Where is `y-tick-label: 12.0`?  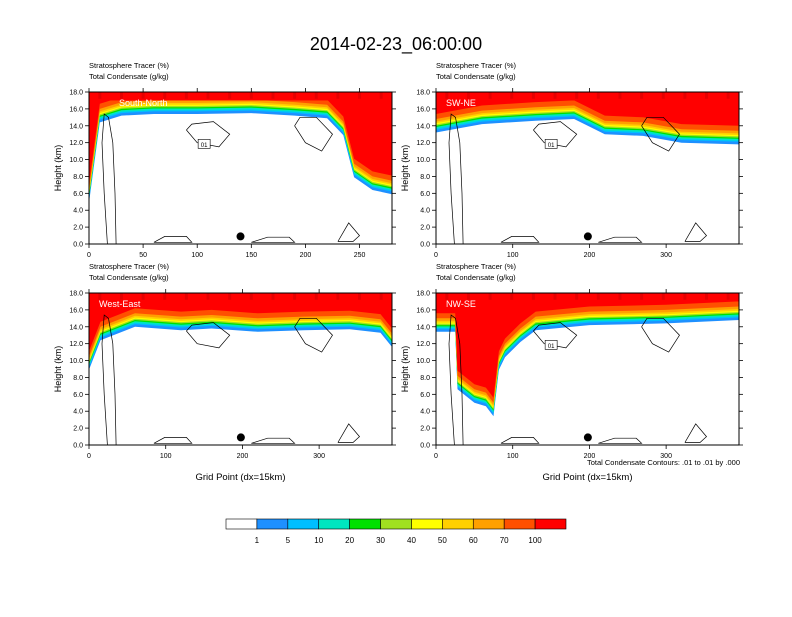 y-tick-label: 12.0 is located at coordinates (423, 344).